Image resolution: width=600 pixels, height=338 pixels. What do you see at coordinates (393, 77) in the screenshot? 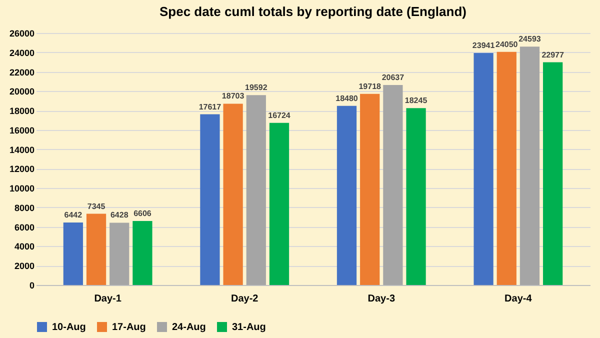
I see `data-label: 20637` at bounding box center [393, 77].